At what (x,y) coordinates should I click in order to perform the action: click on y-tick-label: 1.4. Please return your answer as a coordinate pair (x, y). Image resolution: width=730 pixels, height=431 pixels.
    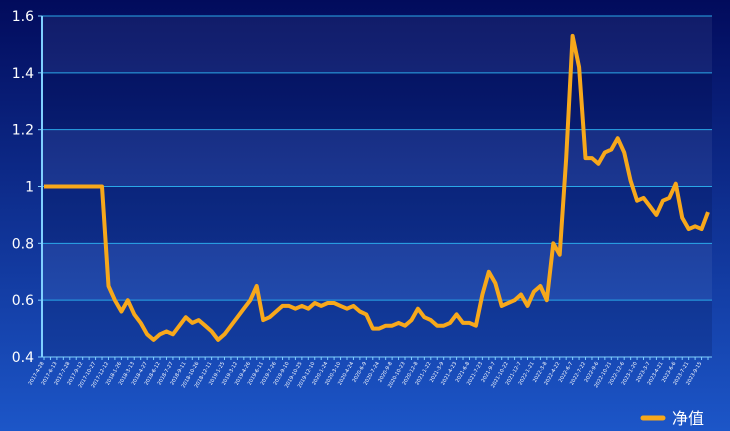
    Looking at the image, I should click on (23, 74).